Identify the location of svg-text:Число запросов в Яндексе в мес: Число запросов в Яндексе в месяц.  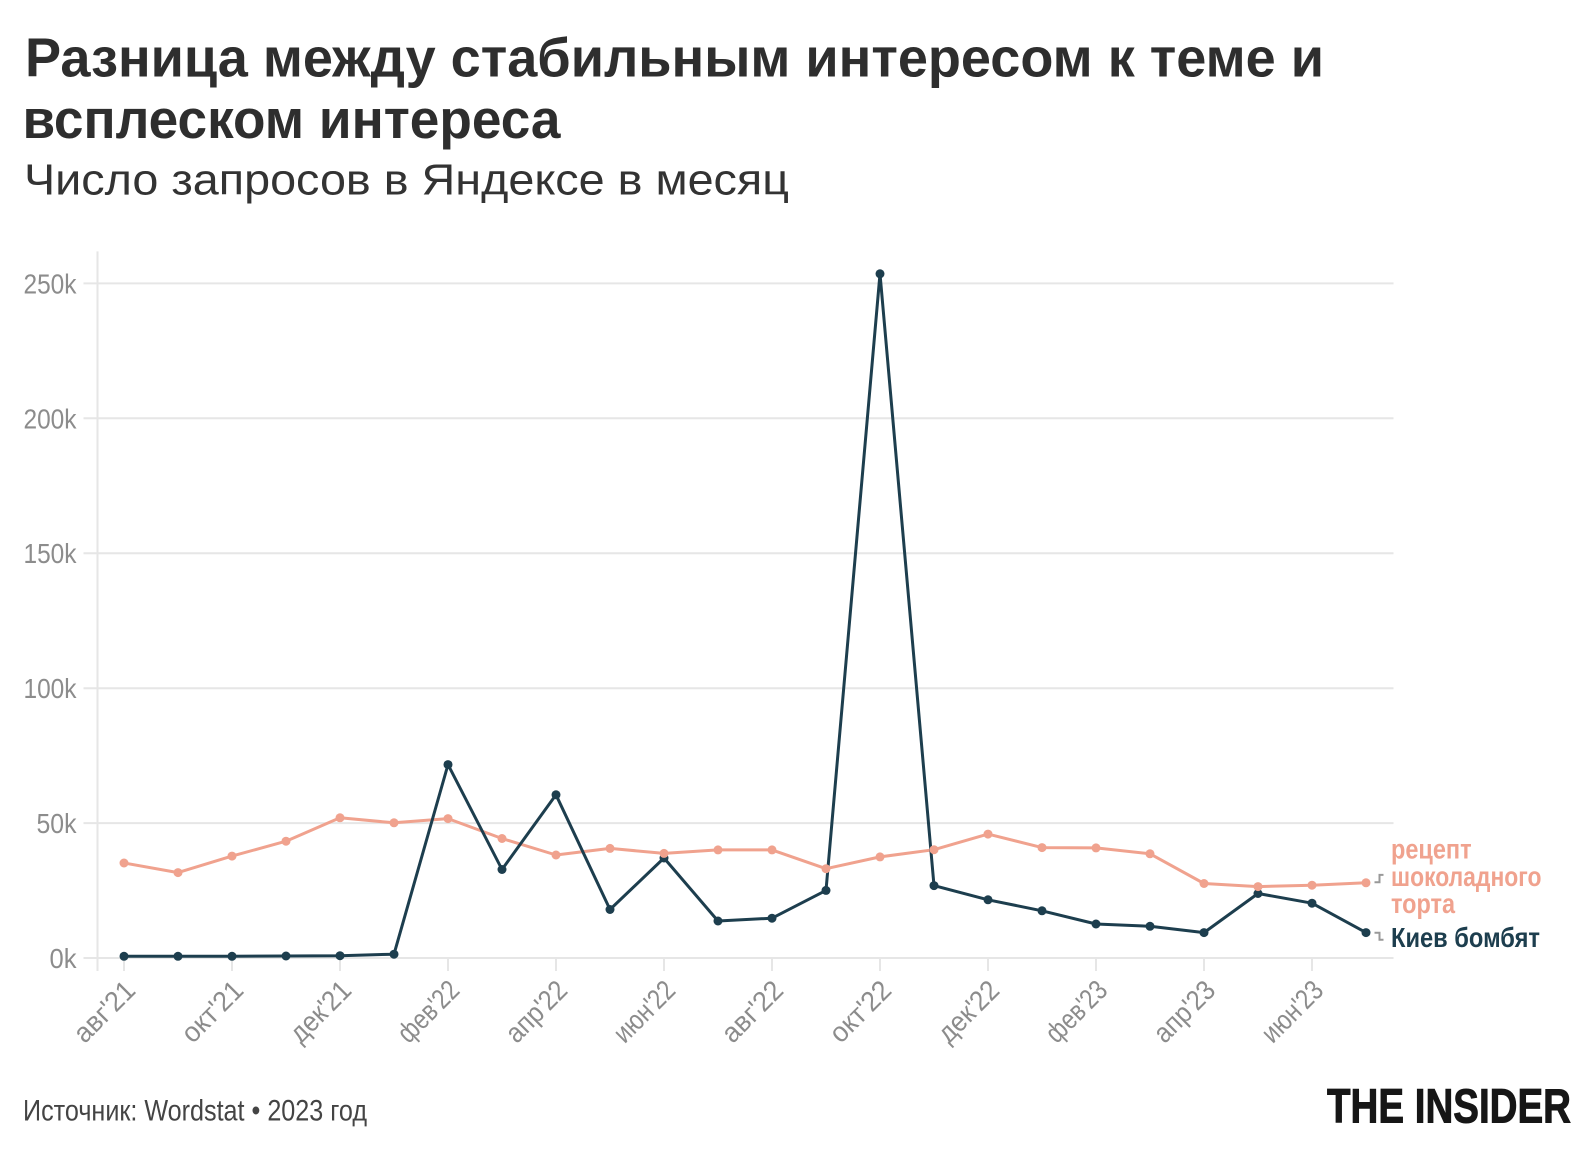
(406, 180).